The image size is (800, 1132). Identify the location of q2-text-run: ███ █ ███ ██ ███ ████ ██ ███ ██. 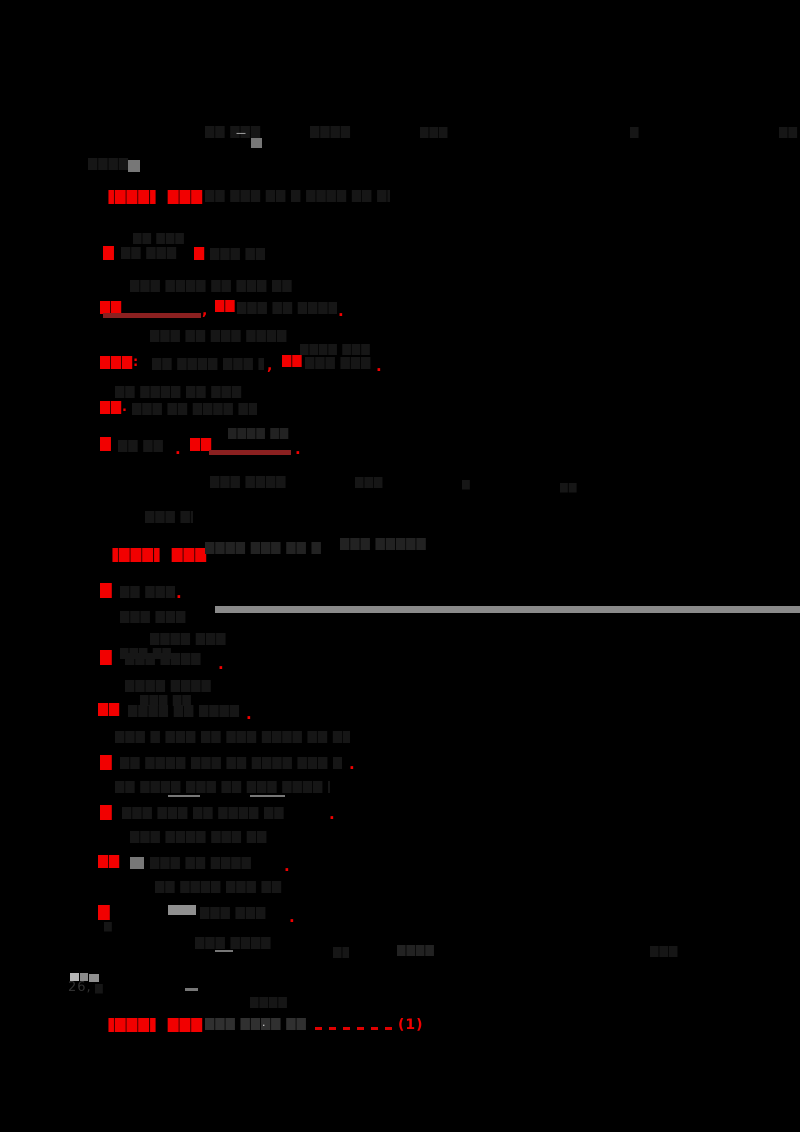
(232, 737).